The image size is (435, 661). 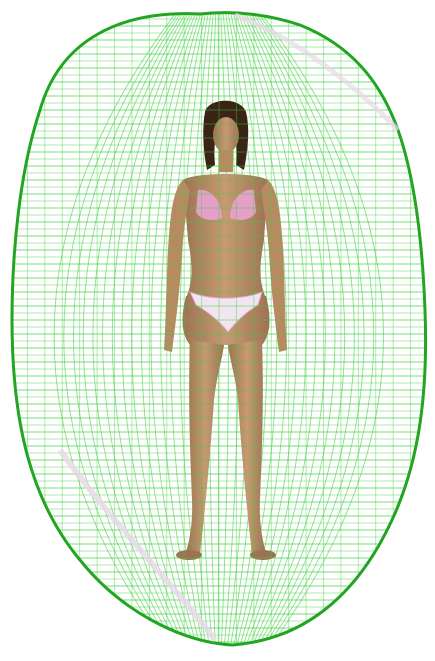 I want to click on left-leg, so click(x=205, y=447).